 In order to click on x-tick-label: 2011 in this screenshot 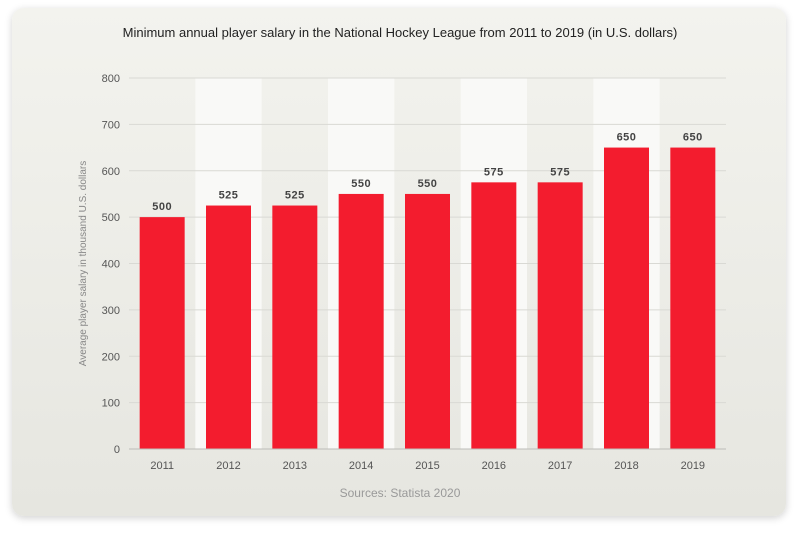, I will do `click(162, 466)`.